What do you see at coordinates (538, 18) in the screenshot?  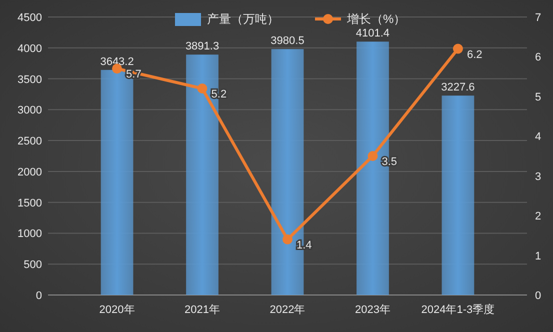 I see `y2-tick-label: 7` at bounding box center [538, 18].